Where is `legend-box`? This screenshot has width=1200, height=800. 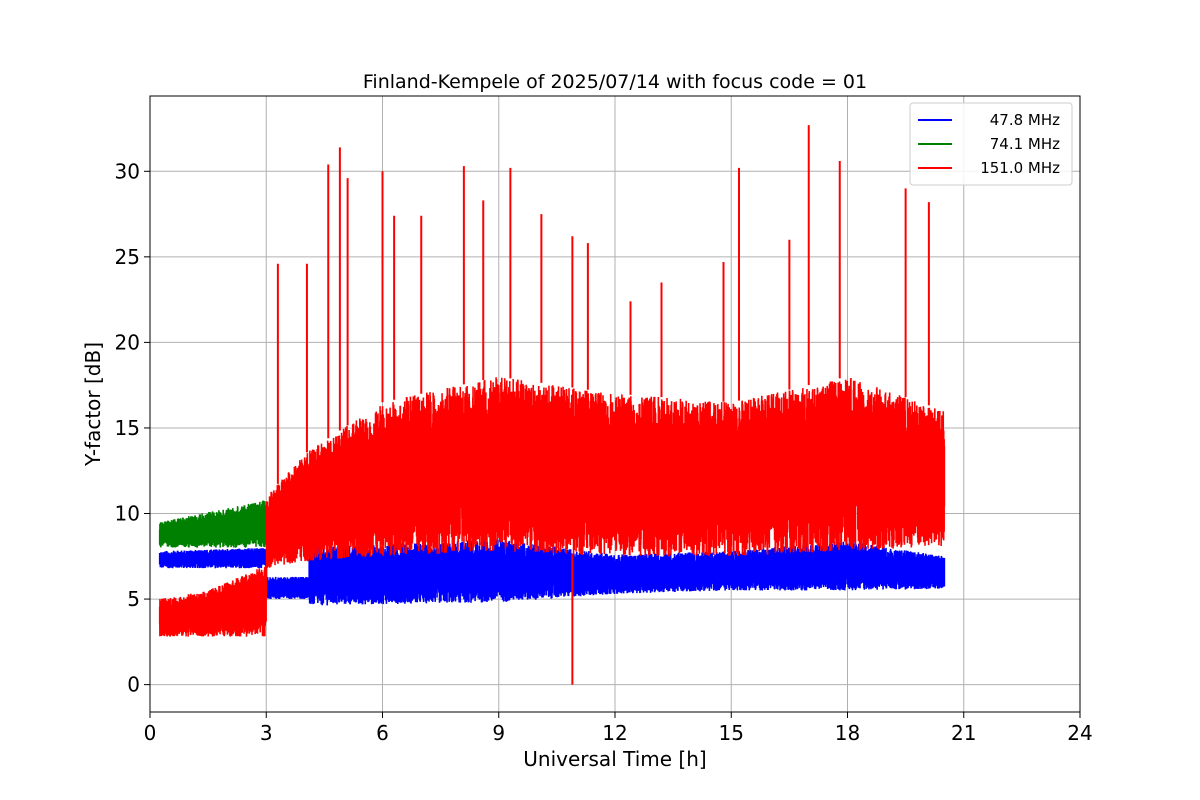
legend-box is located at coordinates (991, 144).